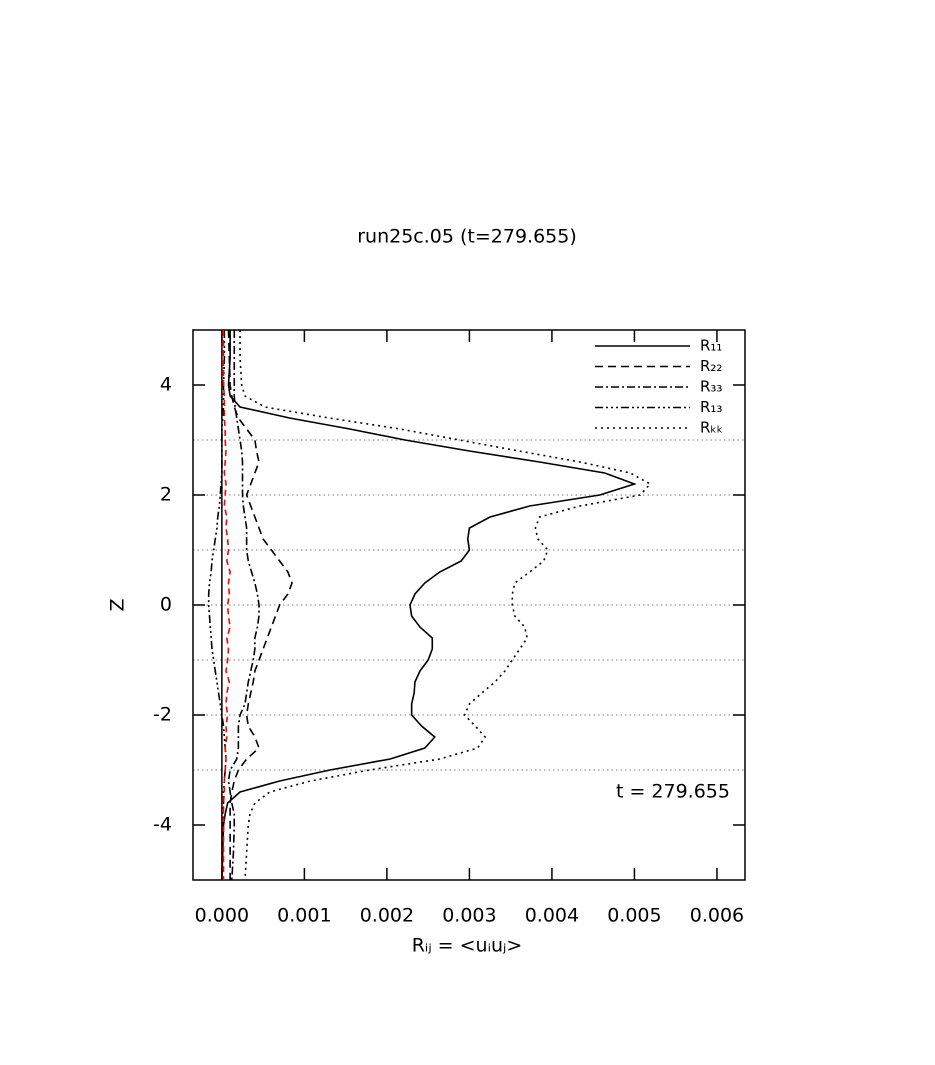 Image resolution: width=935 pixels, height=1065 pixels. Describe the element at coordinates (162, 715) in the screenshot. I see `y-tick-label: -2` at that location.